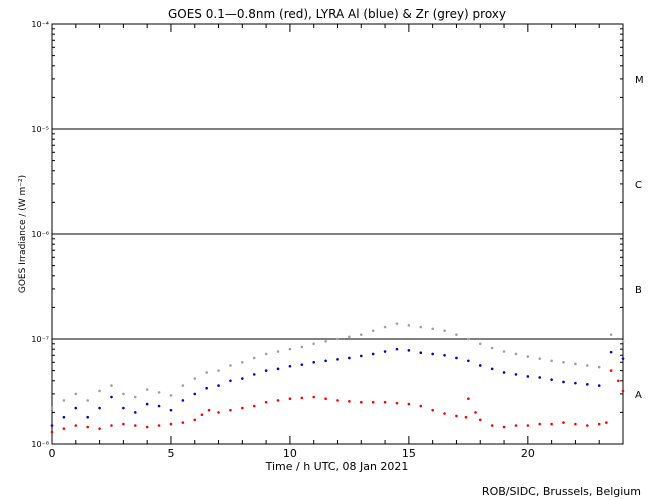 This screenshot has height=500, width=650. Describe the element at coordinates (639, 80) in the screenshot. I see `flare-class-label: M` at that location.